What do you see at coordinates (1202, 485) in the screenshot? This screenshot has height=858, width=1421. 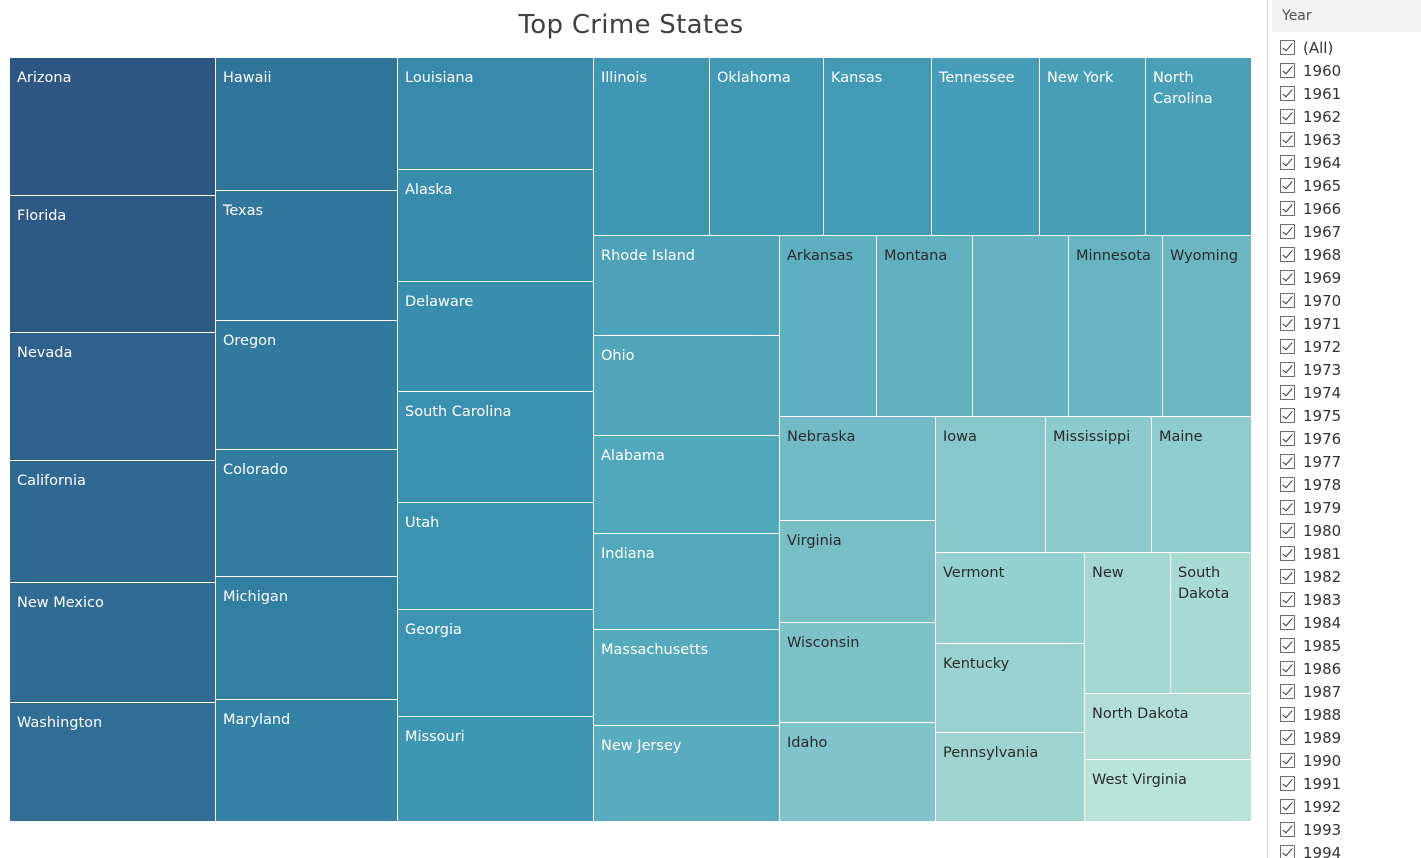 I see `treemap-tile-maine: Maine` at bounding box center [1202, 485].